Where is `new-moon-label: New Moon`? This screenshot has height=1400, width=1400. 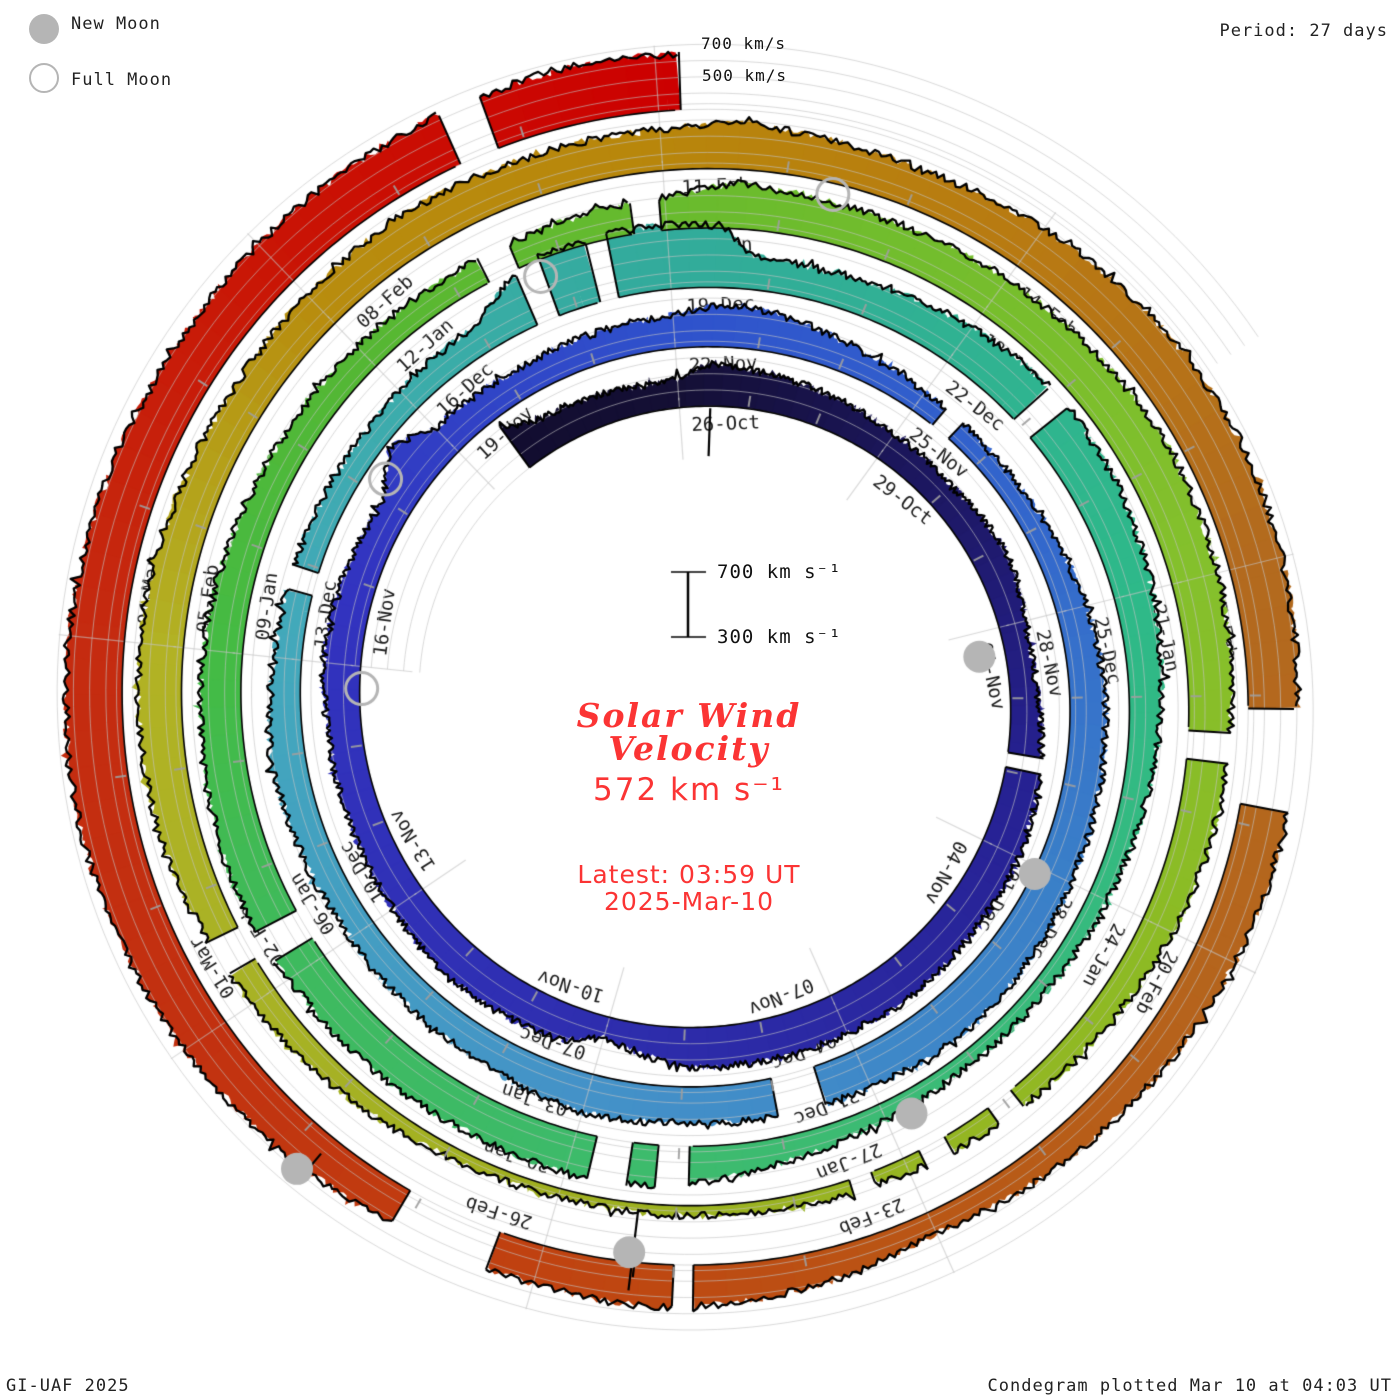
new-moon-label: New Moon is located at coordinates (116, 24).